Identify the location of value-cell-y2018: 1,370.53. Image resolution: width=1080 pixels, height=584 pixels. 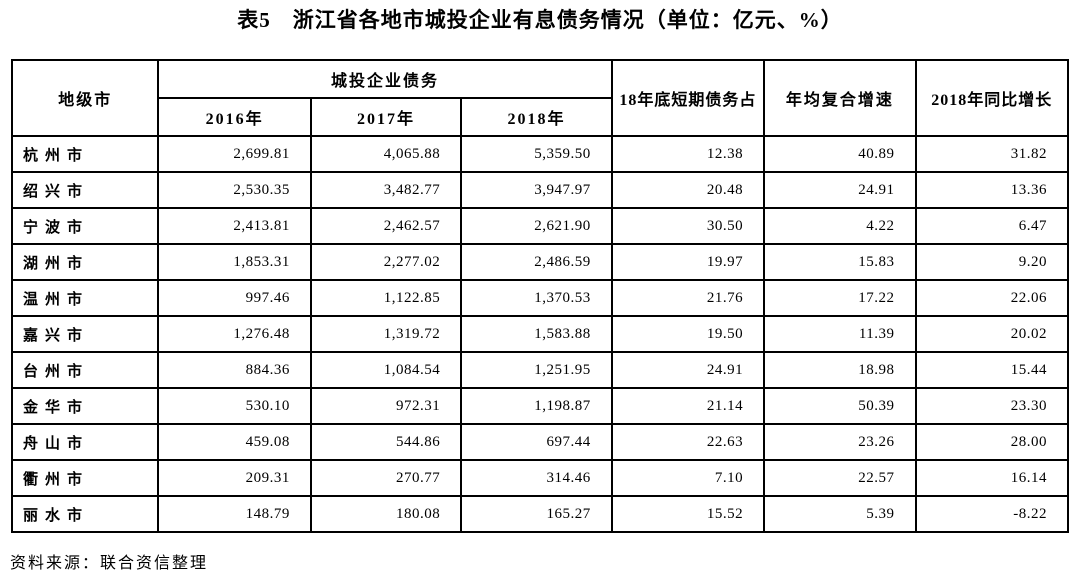
(536, 298).